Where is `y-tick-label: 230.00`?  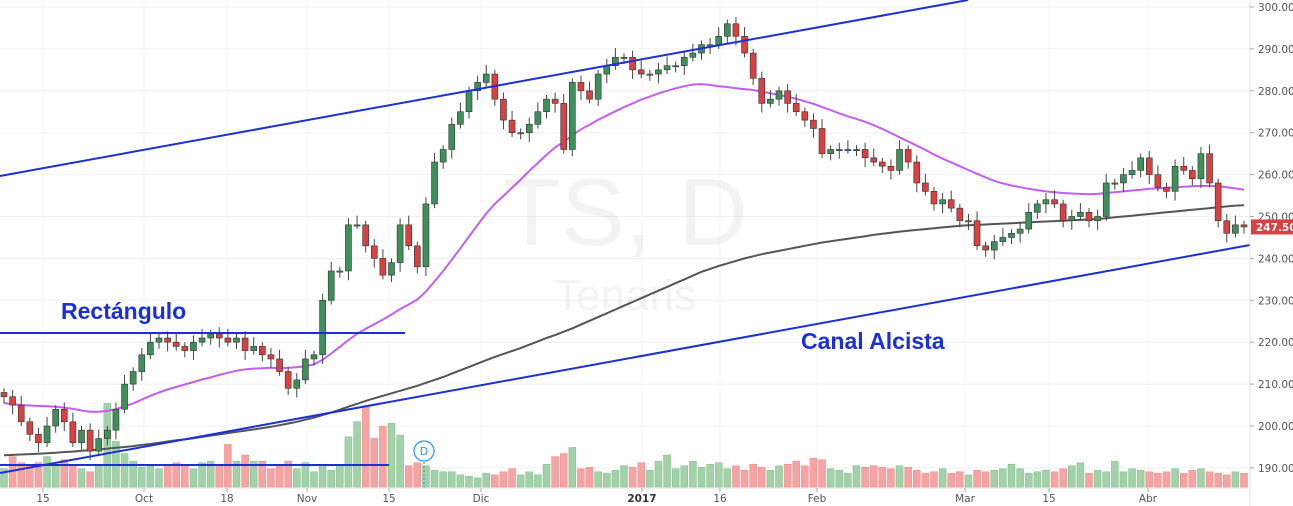 y-tick-label: 230.00 is located at coordinates (1275, 301).